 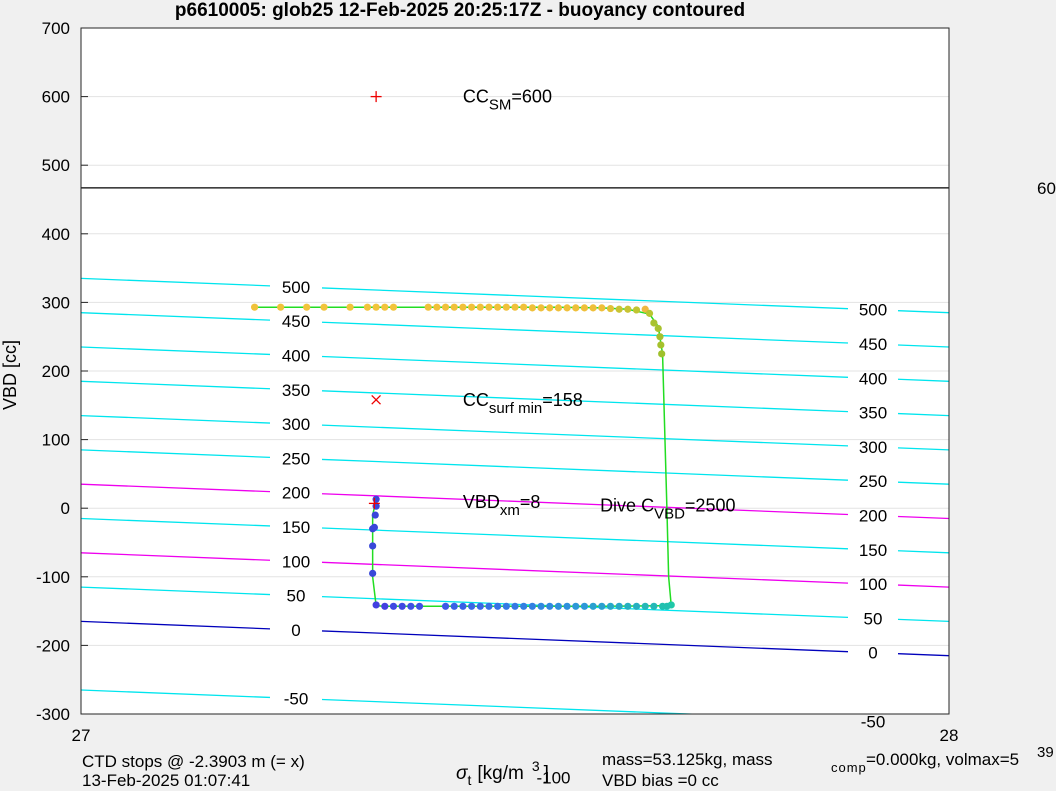 What do you see at coordinates (166, 780) in the screenshot?
I see `footer-date: 13-Feb-2025 01:07:41` at bounding box center [166, 780].